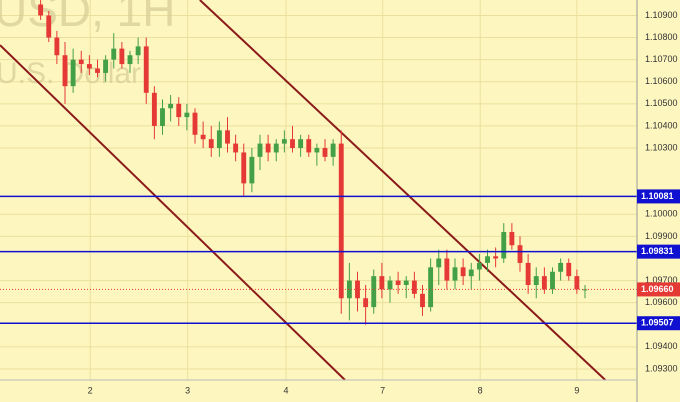  What do you see at coordinates (661, 37) in the screenshot?
I see `y-tick-label: 1.10800` at bounding box center [661, 37].